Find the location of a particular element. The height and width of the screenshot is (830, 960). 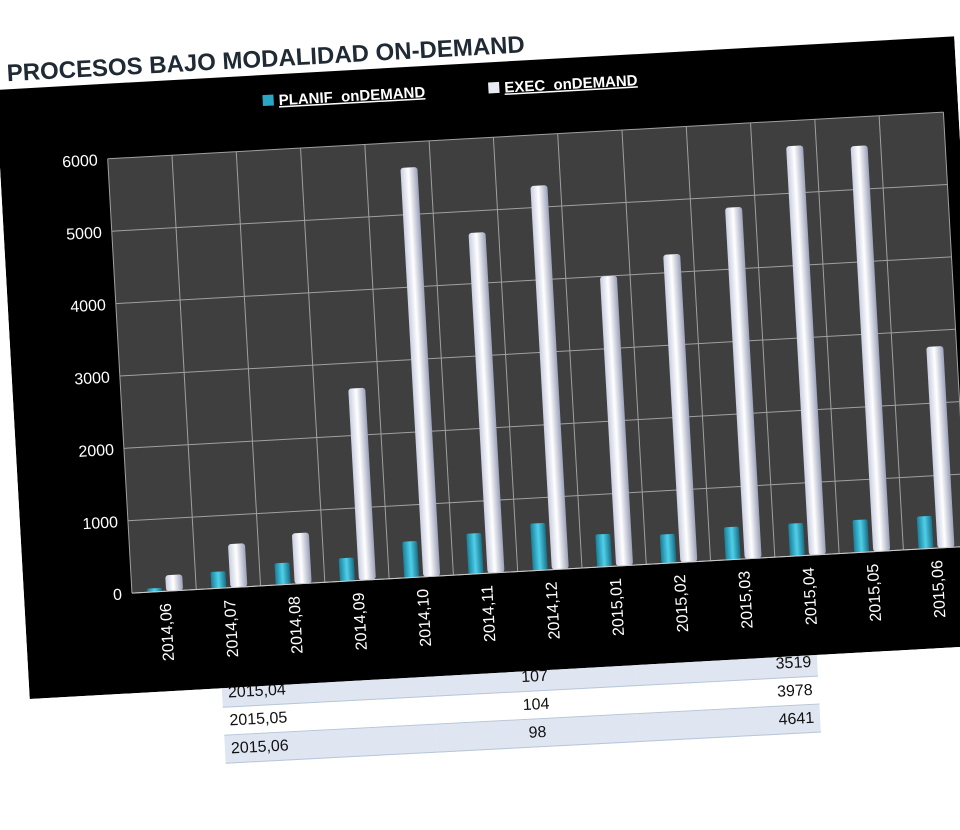

bar-planif-2014,08 is located at coordinates (282, 573).